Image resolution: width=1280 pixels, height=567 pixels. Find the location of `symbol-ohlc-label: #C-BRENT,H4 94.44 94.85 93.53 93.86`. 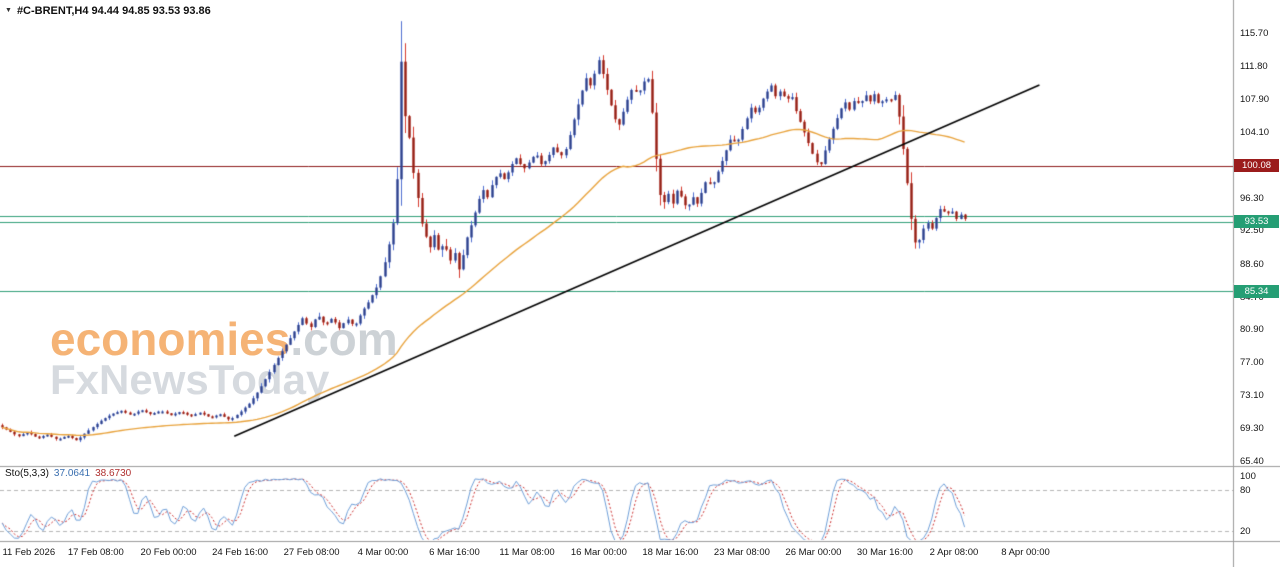

symbol-ohlc-label: #C-BRENT,H4 94.44 94.85 93.53 93.86 is located at coordinates (113, 11).